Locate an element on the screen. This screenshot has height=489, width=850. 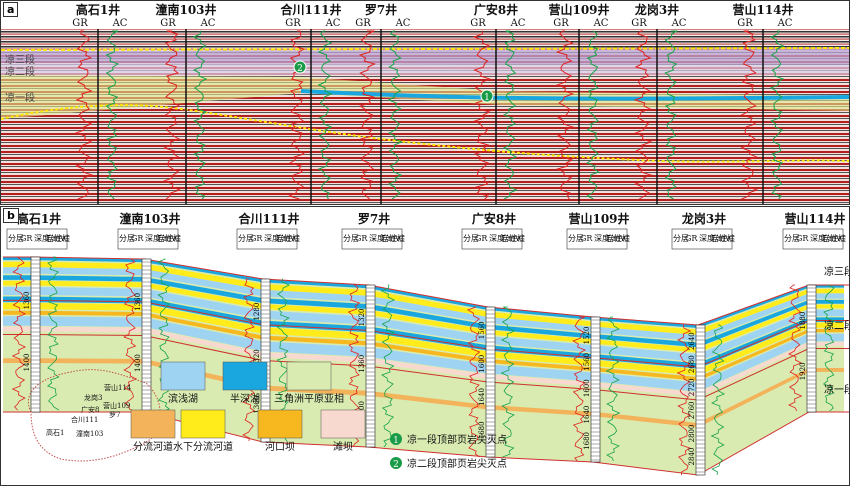
legend-label: 滨浅湖 is located at coordinates (183, 398).